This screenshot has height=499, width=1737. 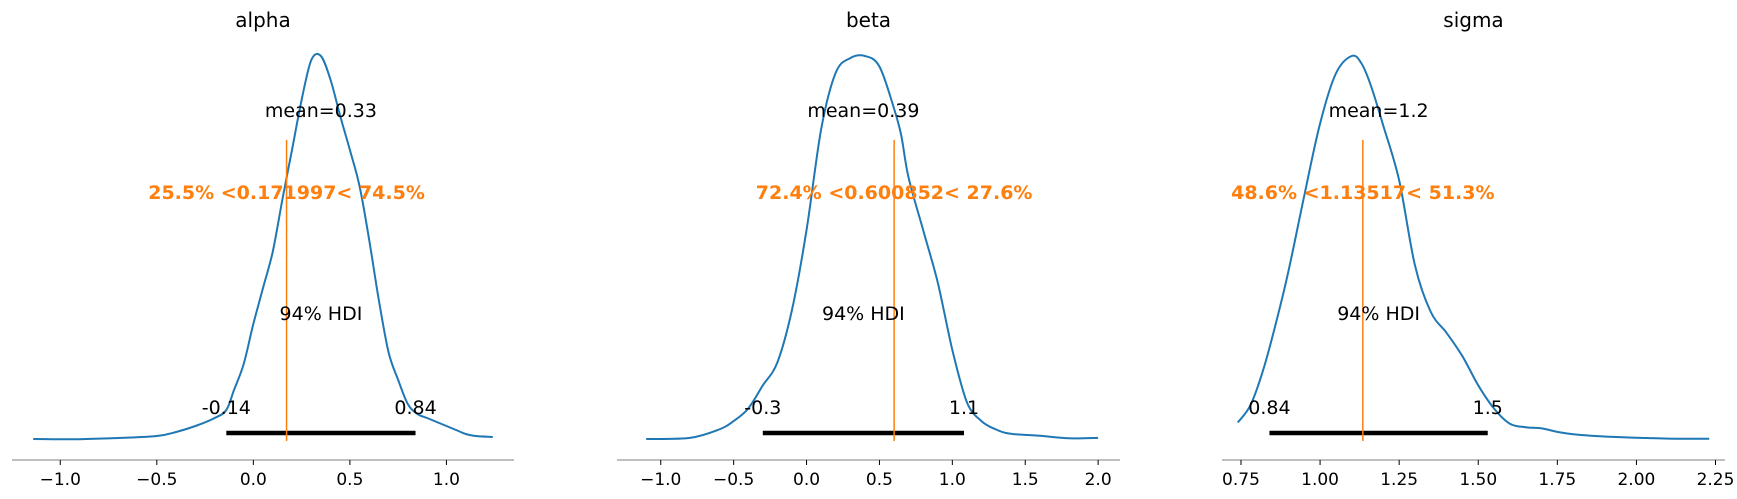 I want to click on x-tick-label: 2.00, so click(x=1636, y=480).